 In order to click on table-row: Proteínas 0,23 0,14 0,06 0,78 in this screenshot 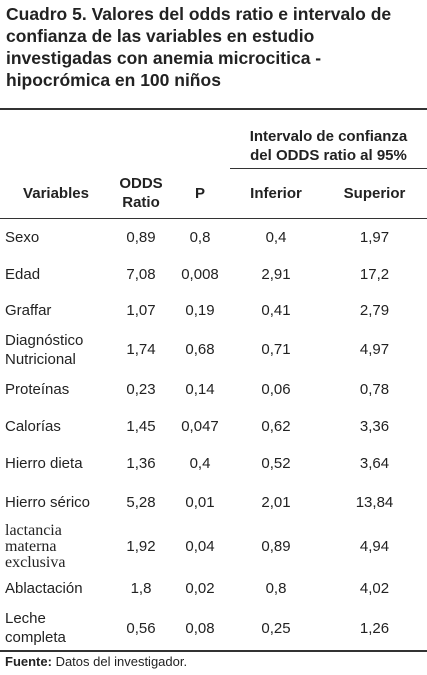, I will do `click(213, 390)`.